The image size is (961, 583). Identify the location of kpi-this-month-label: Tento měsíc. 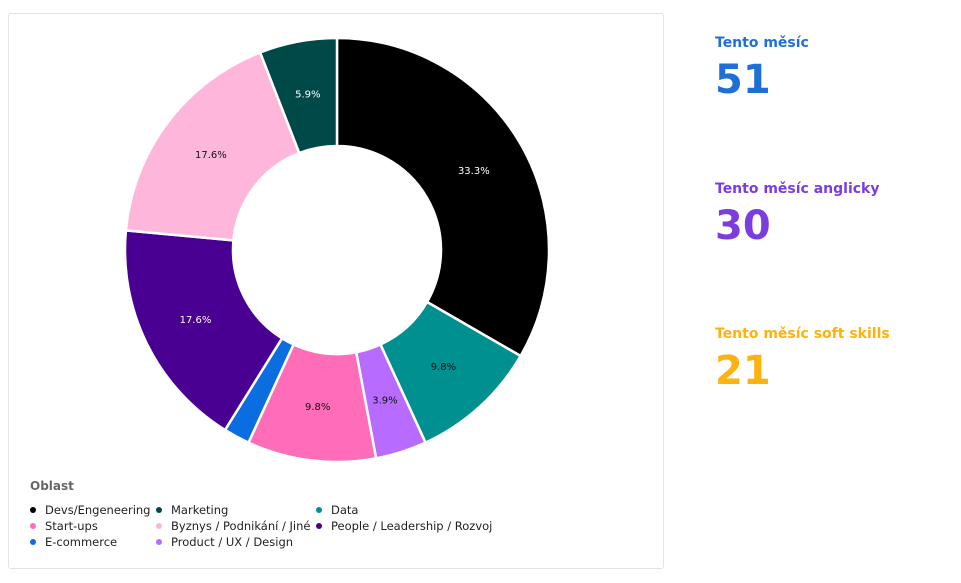
(762, 43).